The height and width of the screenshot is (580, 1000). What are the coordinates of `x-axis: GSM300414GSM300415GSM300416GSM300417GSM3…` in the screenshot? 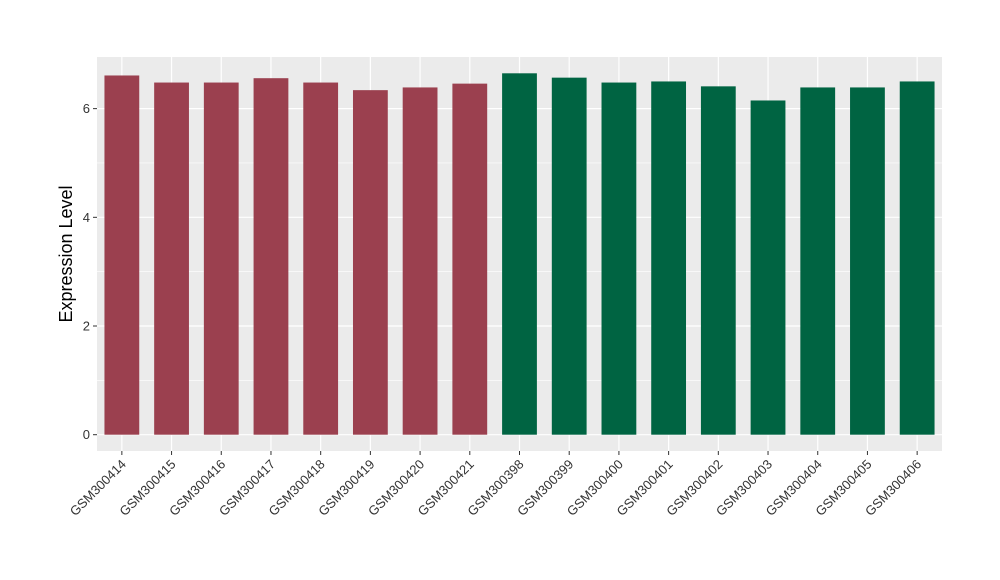 It's located at (495, 485).